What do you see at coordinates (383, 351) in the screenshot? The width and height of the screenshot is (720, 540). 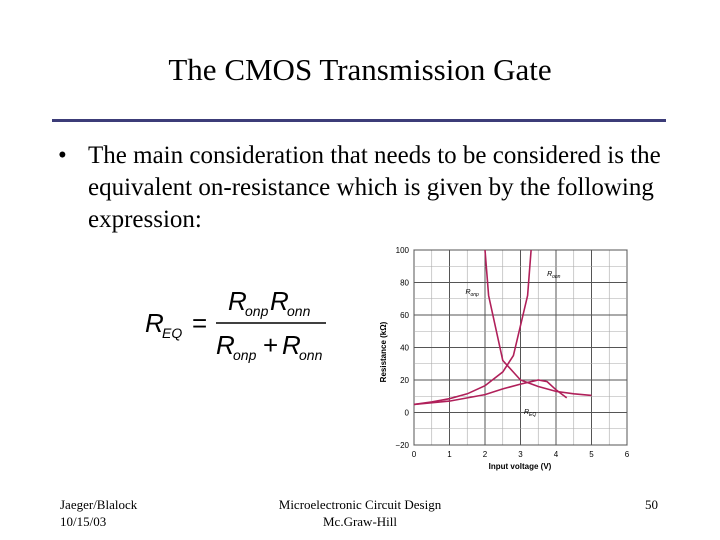 I see `chart-y-axis-label: Resistance (kΩ)` at bounding box center [383, 351].